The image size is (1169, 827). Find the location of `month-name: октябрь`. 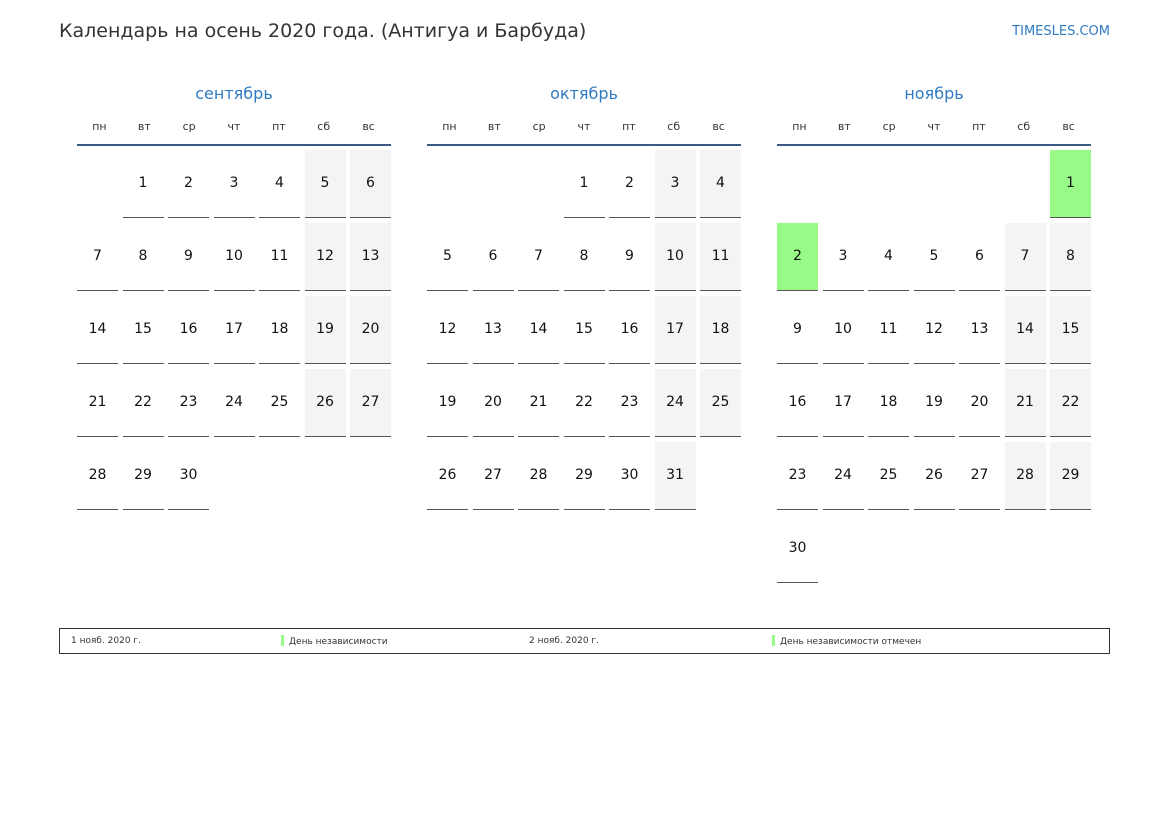

month-name: октябрь is located at coordinates (584, 93).